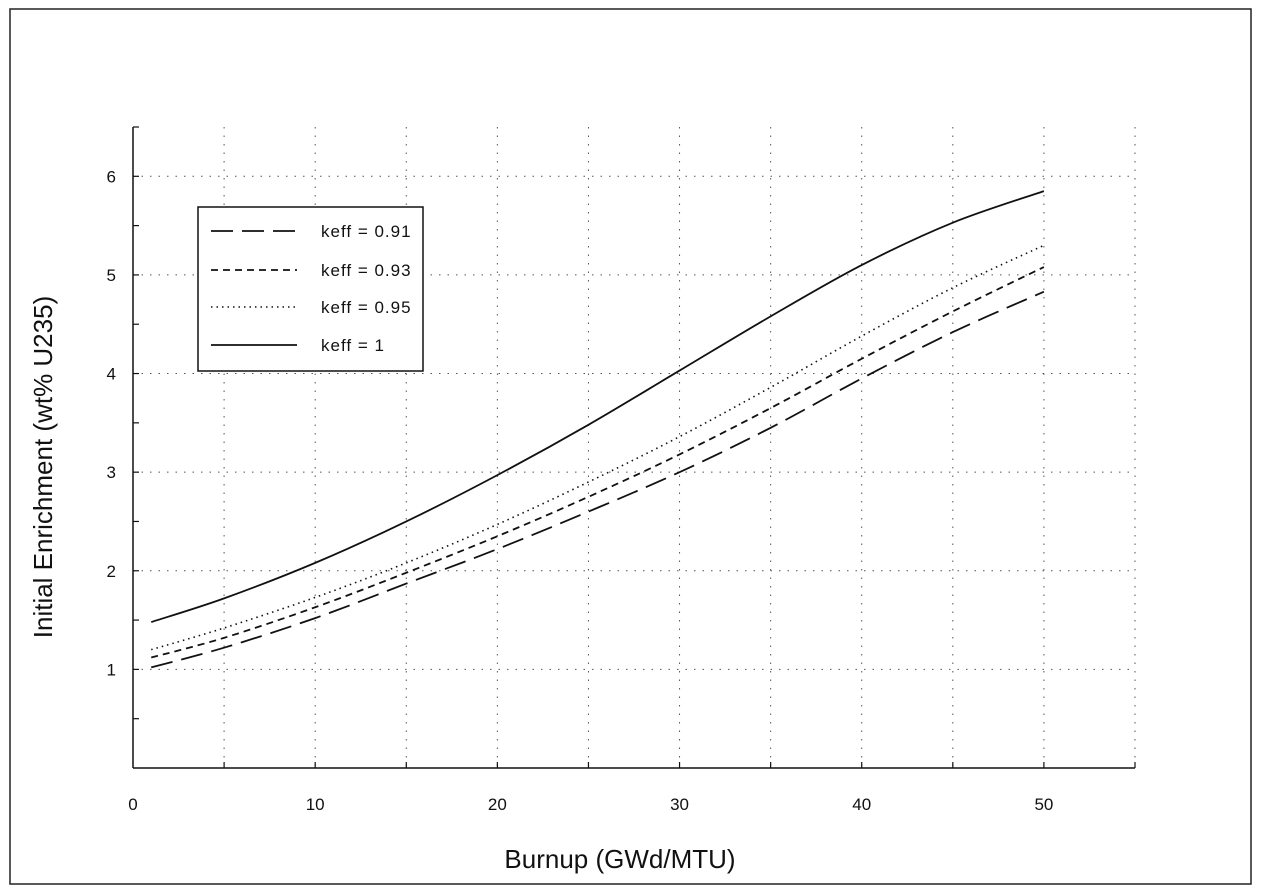 The image size is (1261, 894). I want to click on legend-box, so click(310, 289).